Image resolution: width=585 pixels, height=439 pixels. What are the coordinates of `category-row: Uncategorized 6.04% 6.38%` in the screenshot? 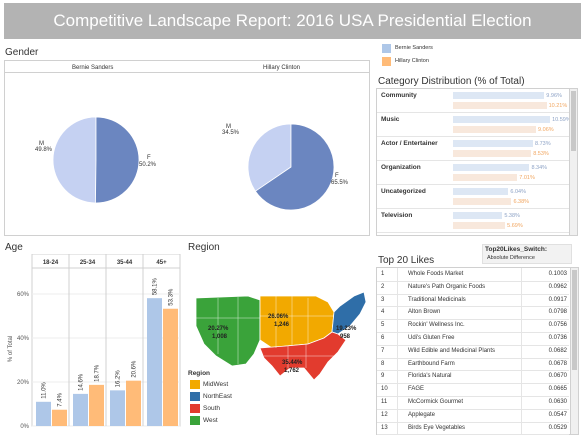 It's located at (473, 197).